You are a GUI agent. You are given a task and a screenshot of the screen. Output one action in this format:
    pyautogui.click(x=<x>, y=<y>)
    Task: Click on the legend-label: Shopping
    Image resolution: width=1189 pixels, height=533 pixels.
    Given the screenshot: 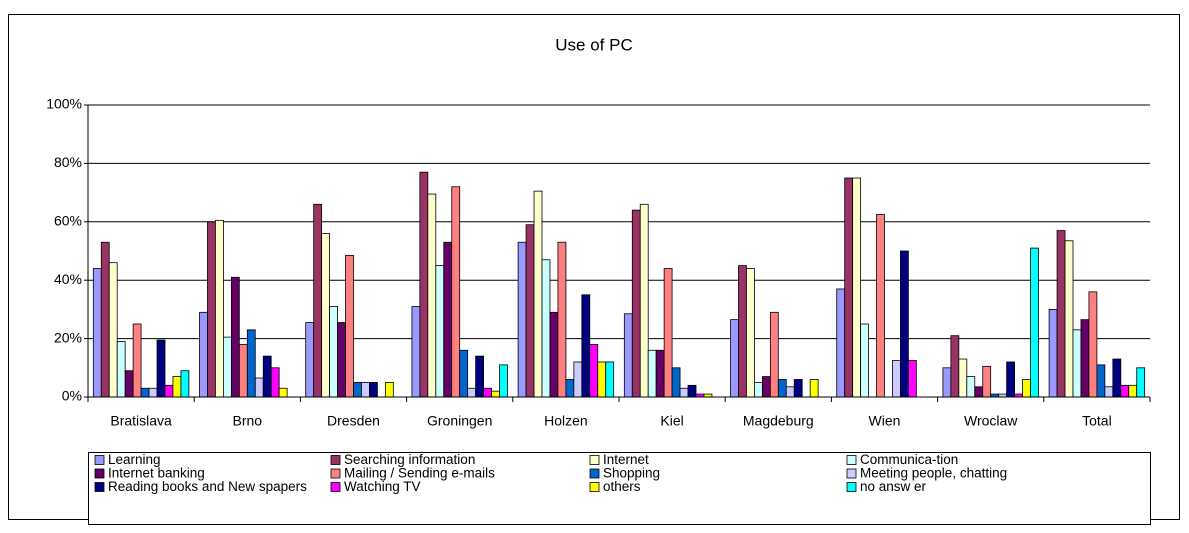 What is the action you would take?
    pyautogui.click(x=631, y=473)
    